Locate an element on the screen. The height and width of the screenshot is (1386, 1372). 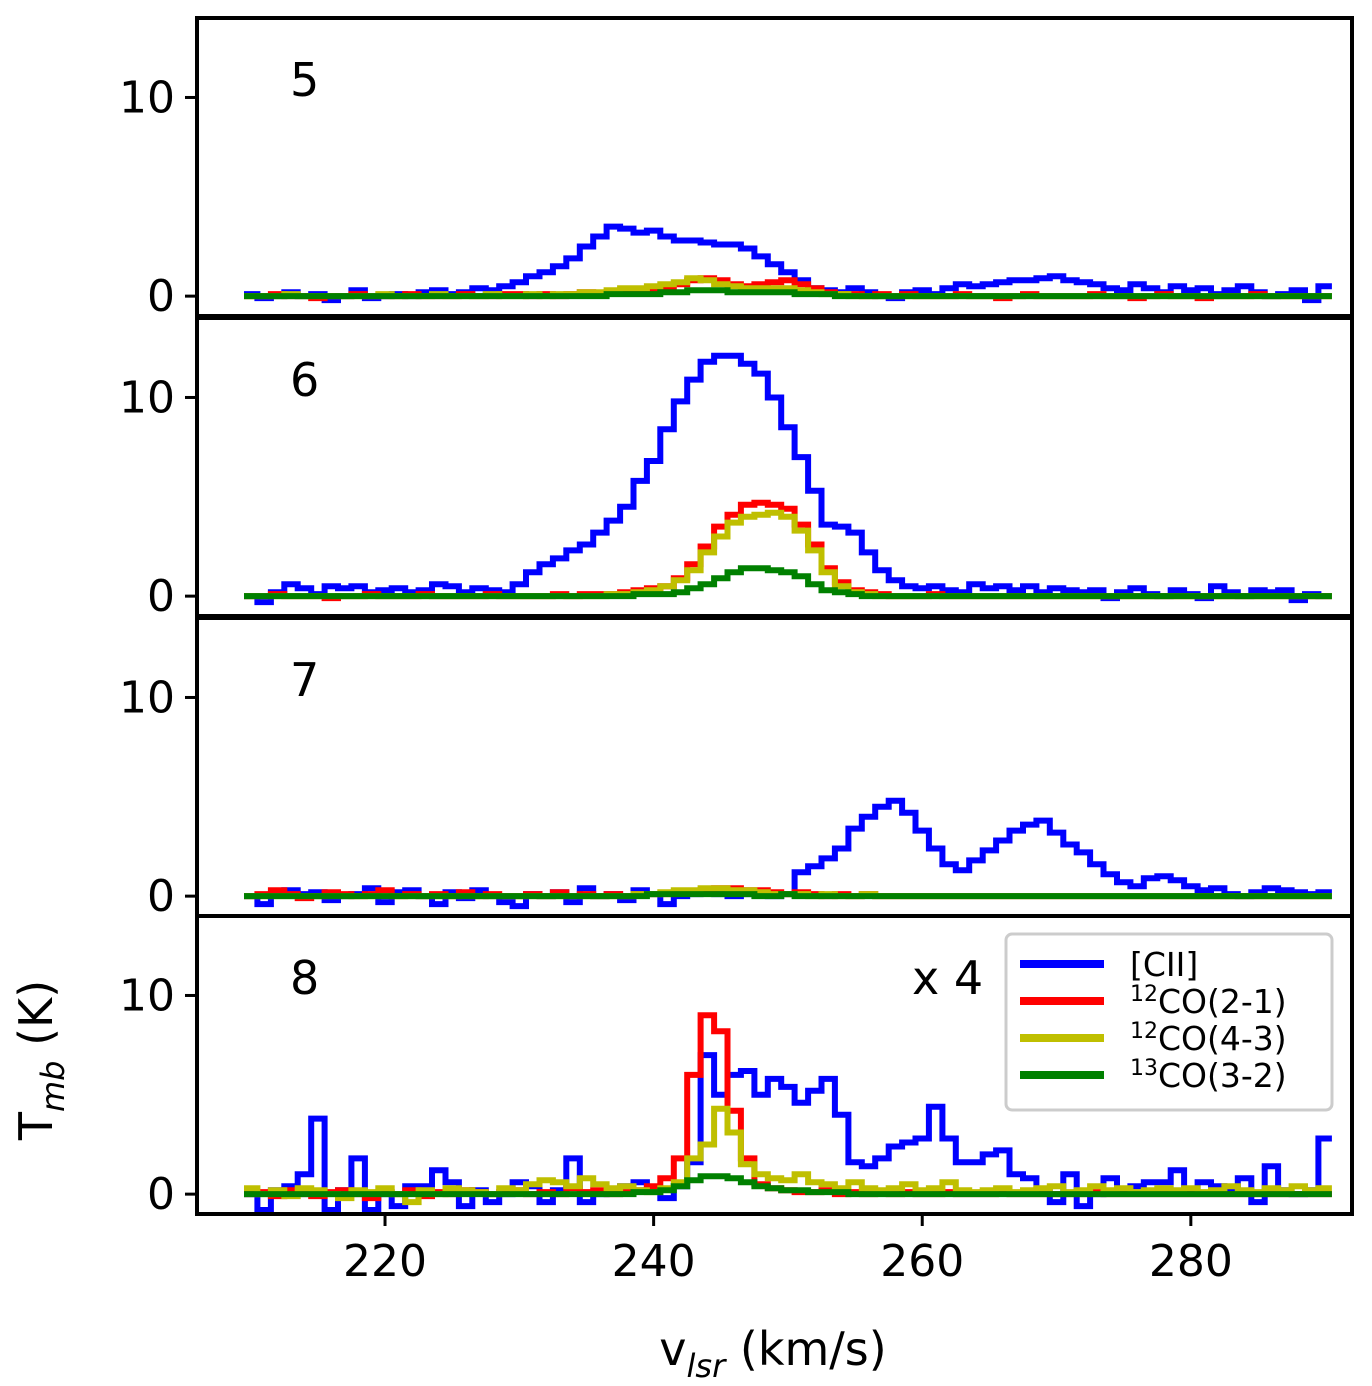
x-axis-title: vlsr (km/s) is located at coordinates (772, 1353).